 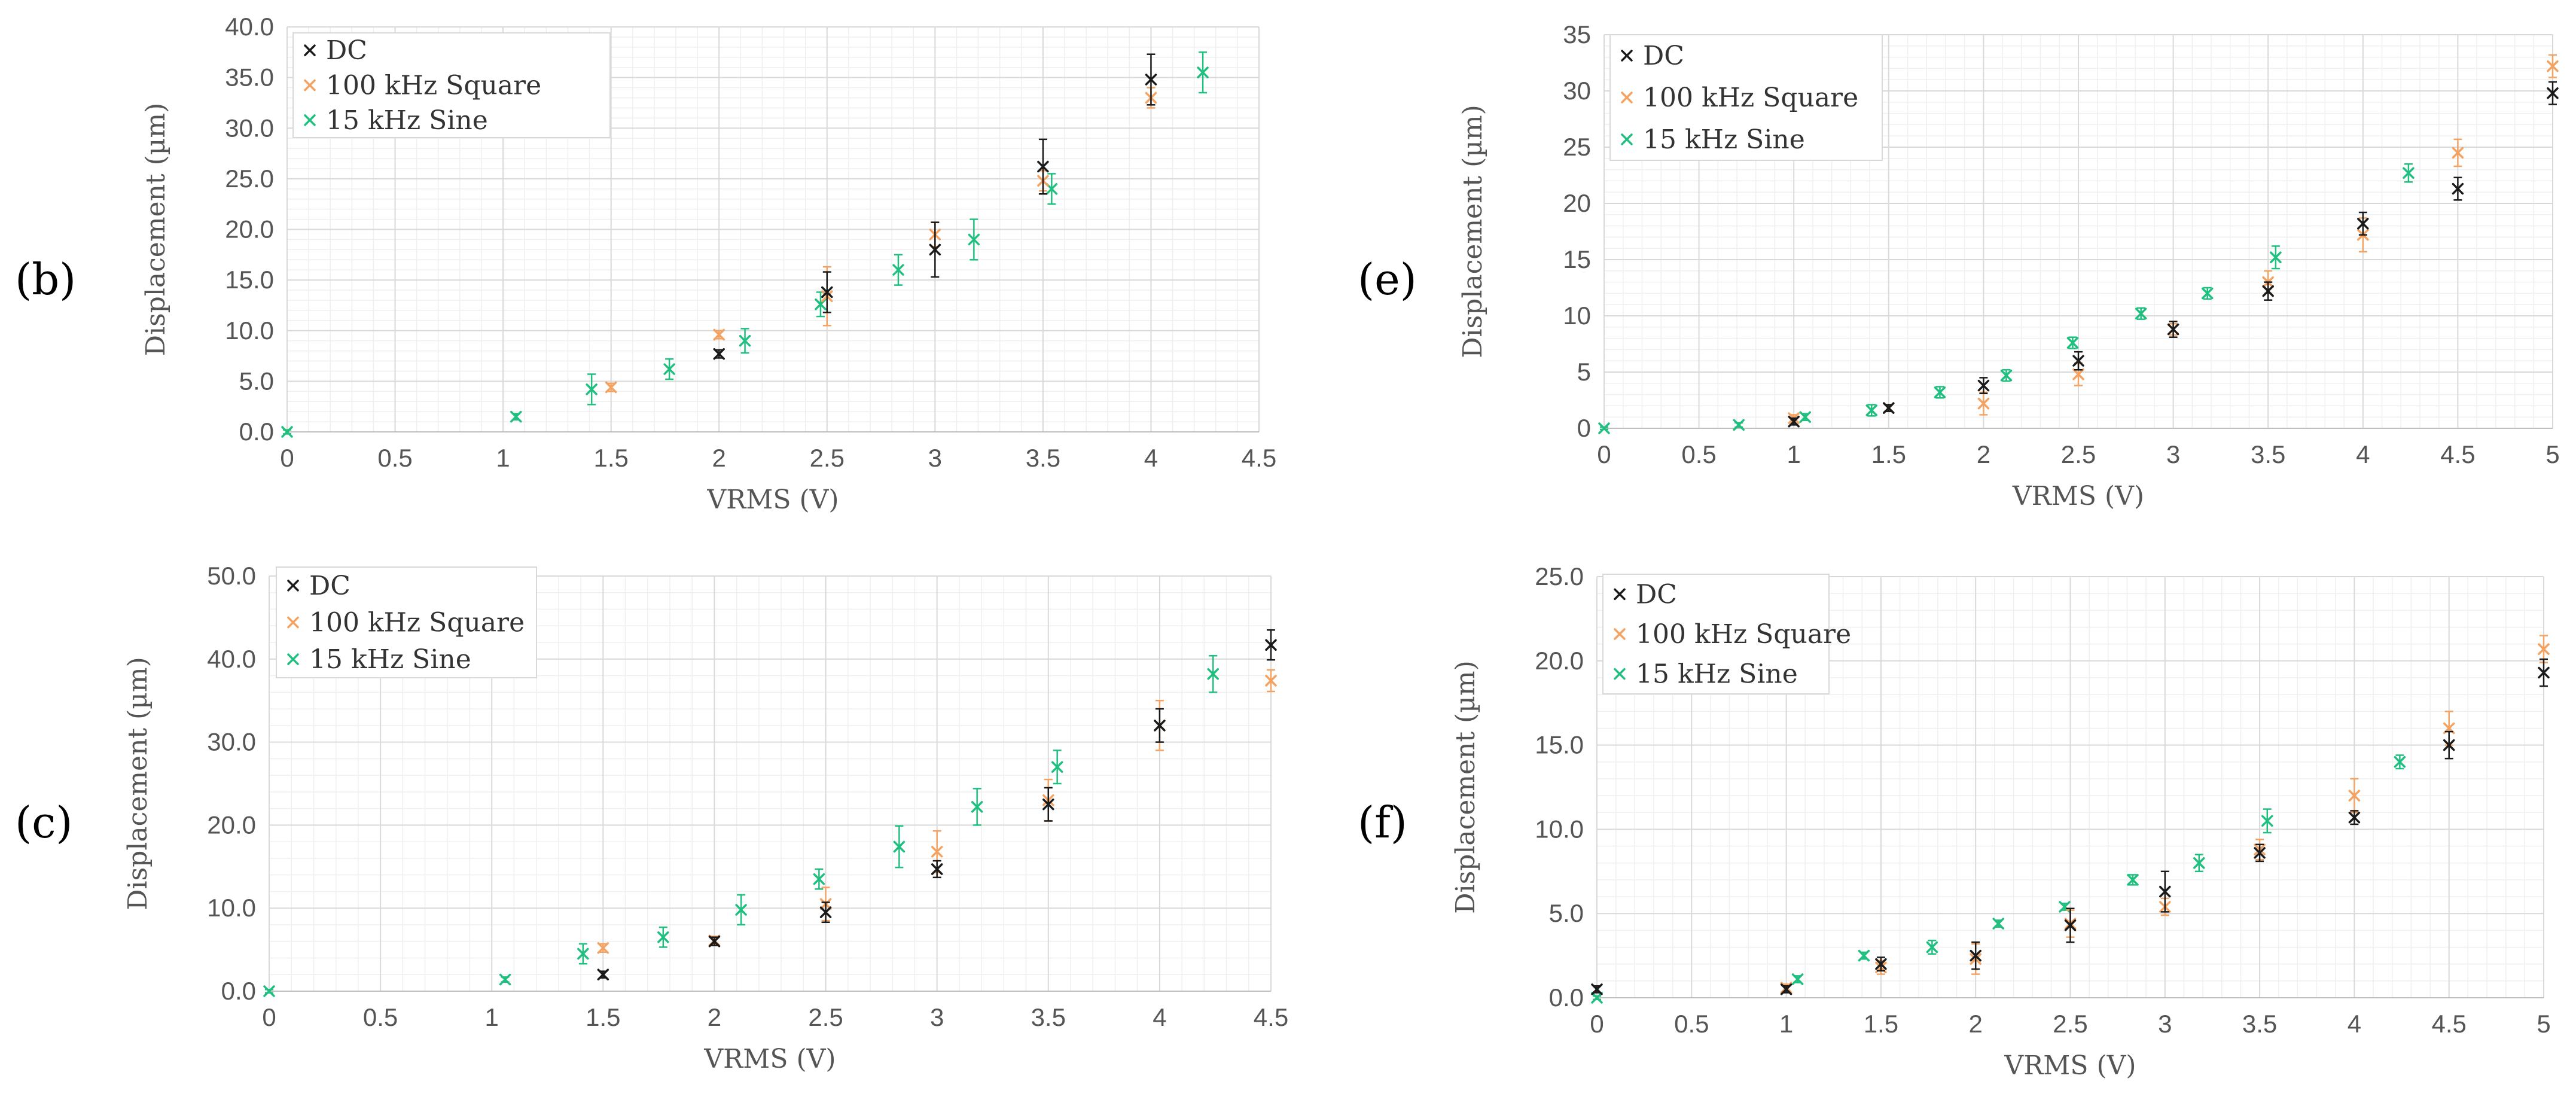 What do you see at coordinates (256, 432) in the screenshot?
I see `y-tick-label: 0.0` at bounding box center [256, 432].